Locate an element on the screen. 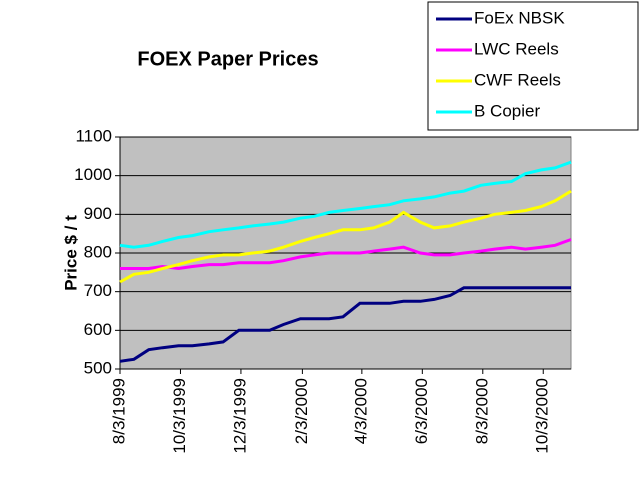 Image resolution: width=643 pixels, height=480 pixels. y-tick-label: 800 is located at coordinates (98, 251).